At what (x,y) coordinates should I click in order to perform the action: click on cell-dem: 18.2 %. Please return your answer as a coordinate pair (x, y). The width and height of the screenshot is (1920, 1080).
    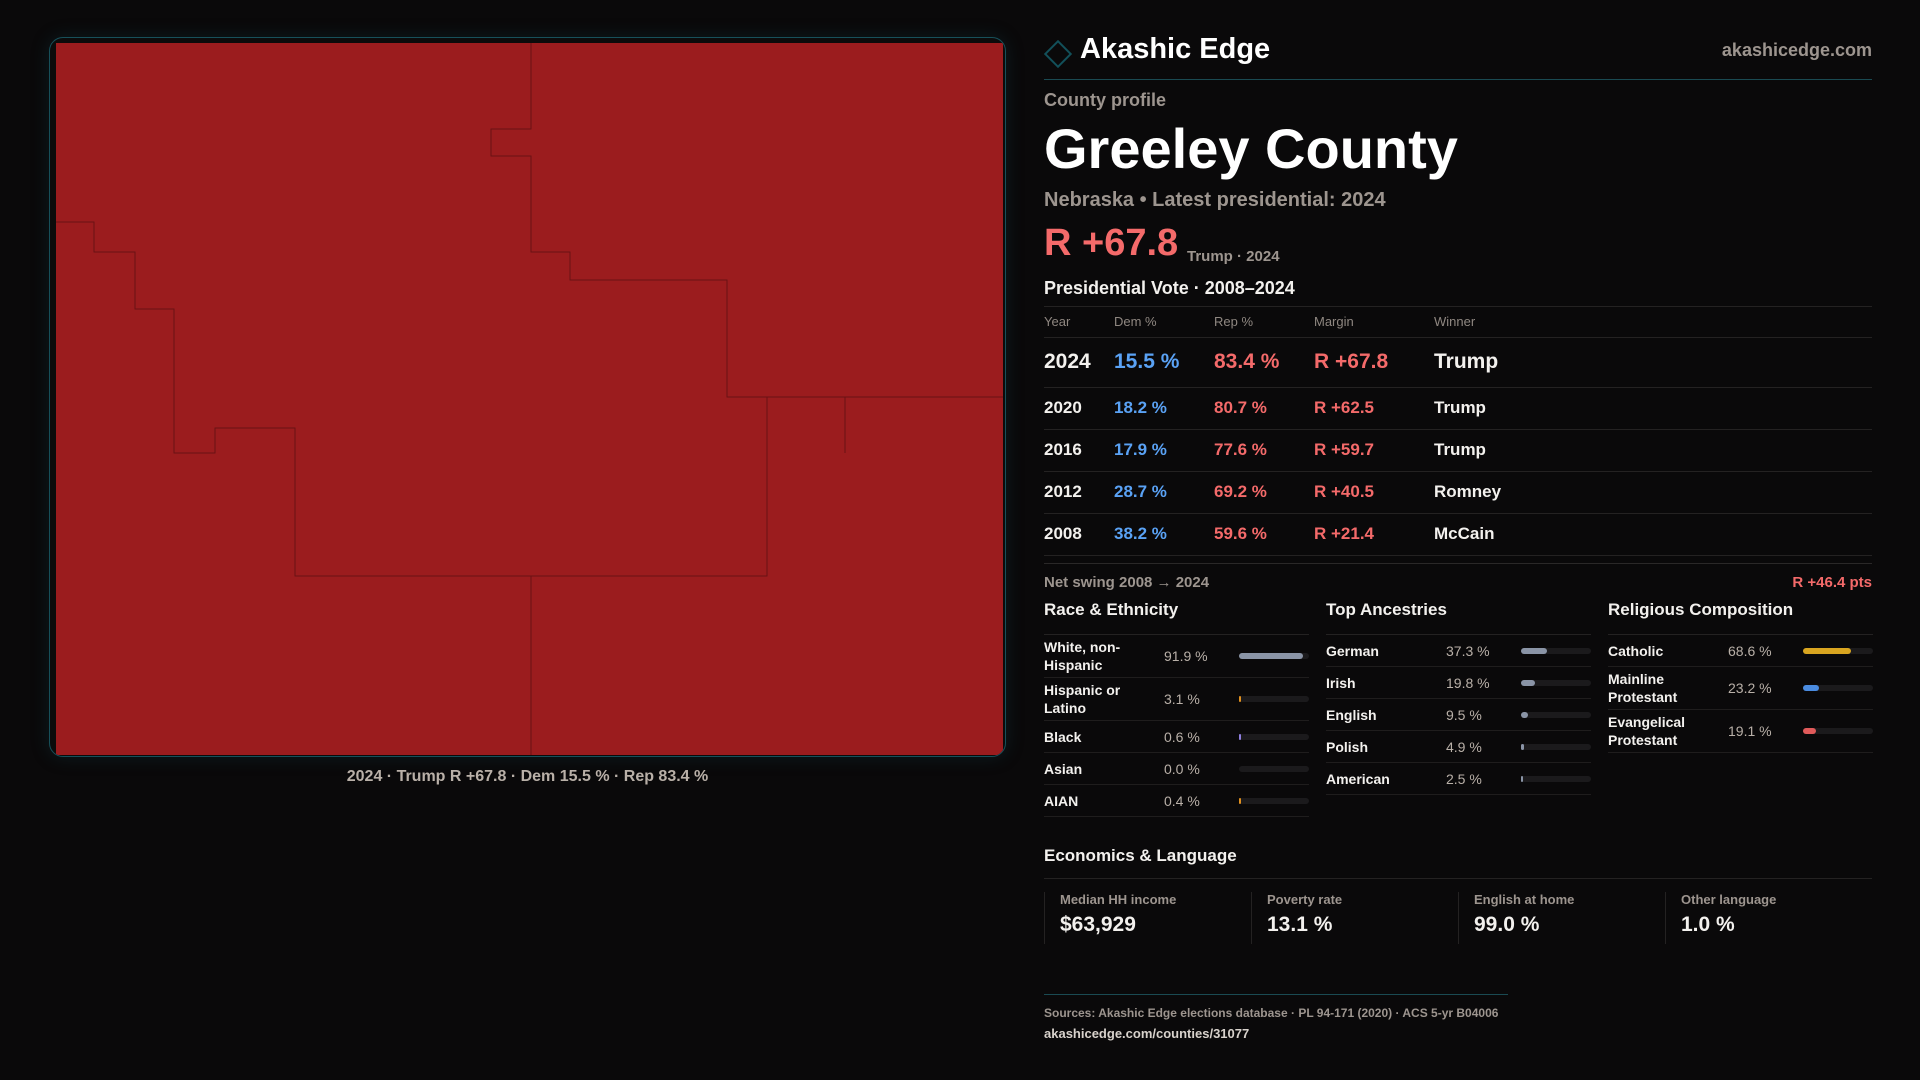
    Looking at the image, I should click on (1164, 408).